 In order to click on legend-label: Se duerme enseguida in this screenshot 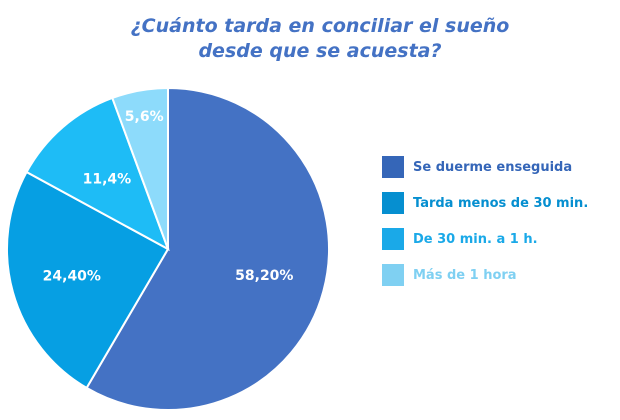, I will do `click(493, 167)`.